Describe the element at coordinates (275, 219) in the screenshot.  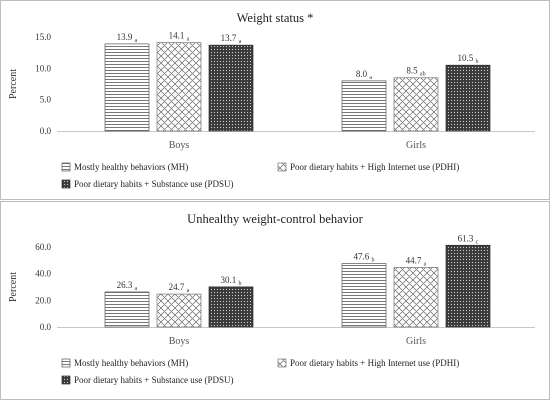
I see `chart-title: Unhealthy weight-control behavior` at that location.